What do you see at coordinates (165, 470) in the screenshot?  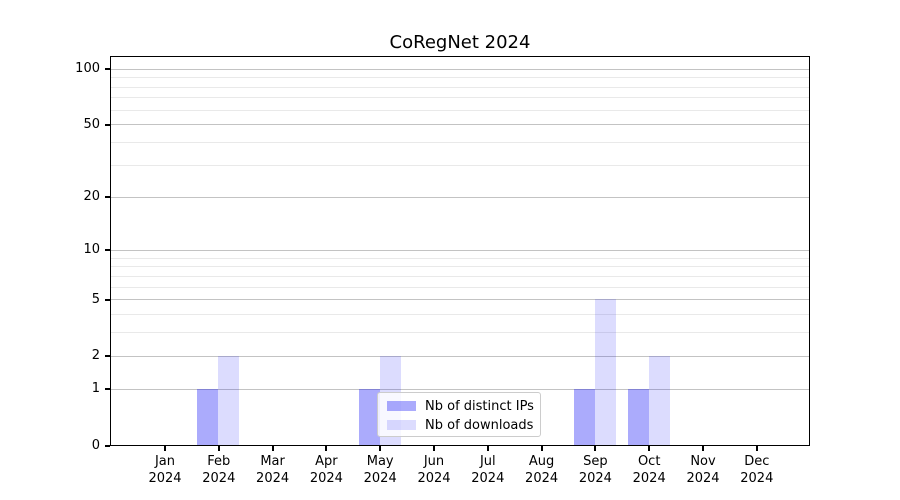 I see `x-tick-label: Jan 2024` at bounding box center [165, 470].